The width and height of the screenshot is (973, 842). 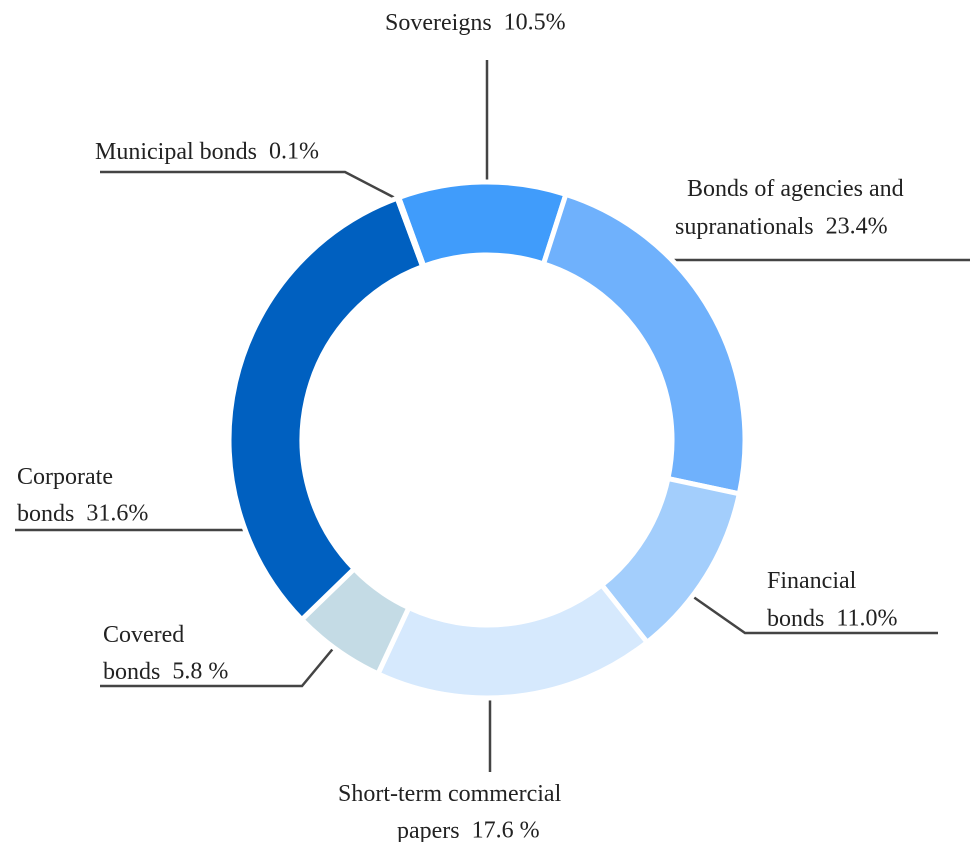 What do you see at coordinates (857, 227) in the screenshot?
I see `value-label: 23.4%` at bounding box center [857, 227].